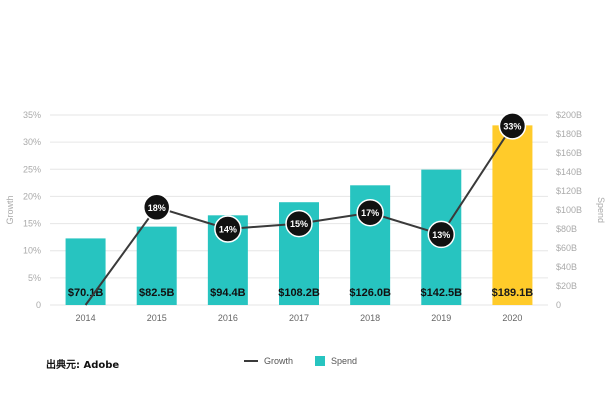  Describe the element at coordinates (86, 318) in the screenshot. I see `x-tick-label: 2014` at that location.